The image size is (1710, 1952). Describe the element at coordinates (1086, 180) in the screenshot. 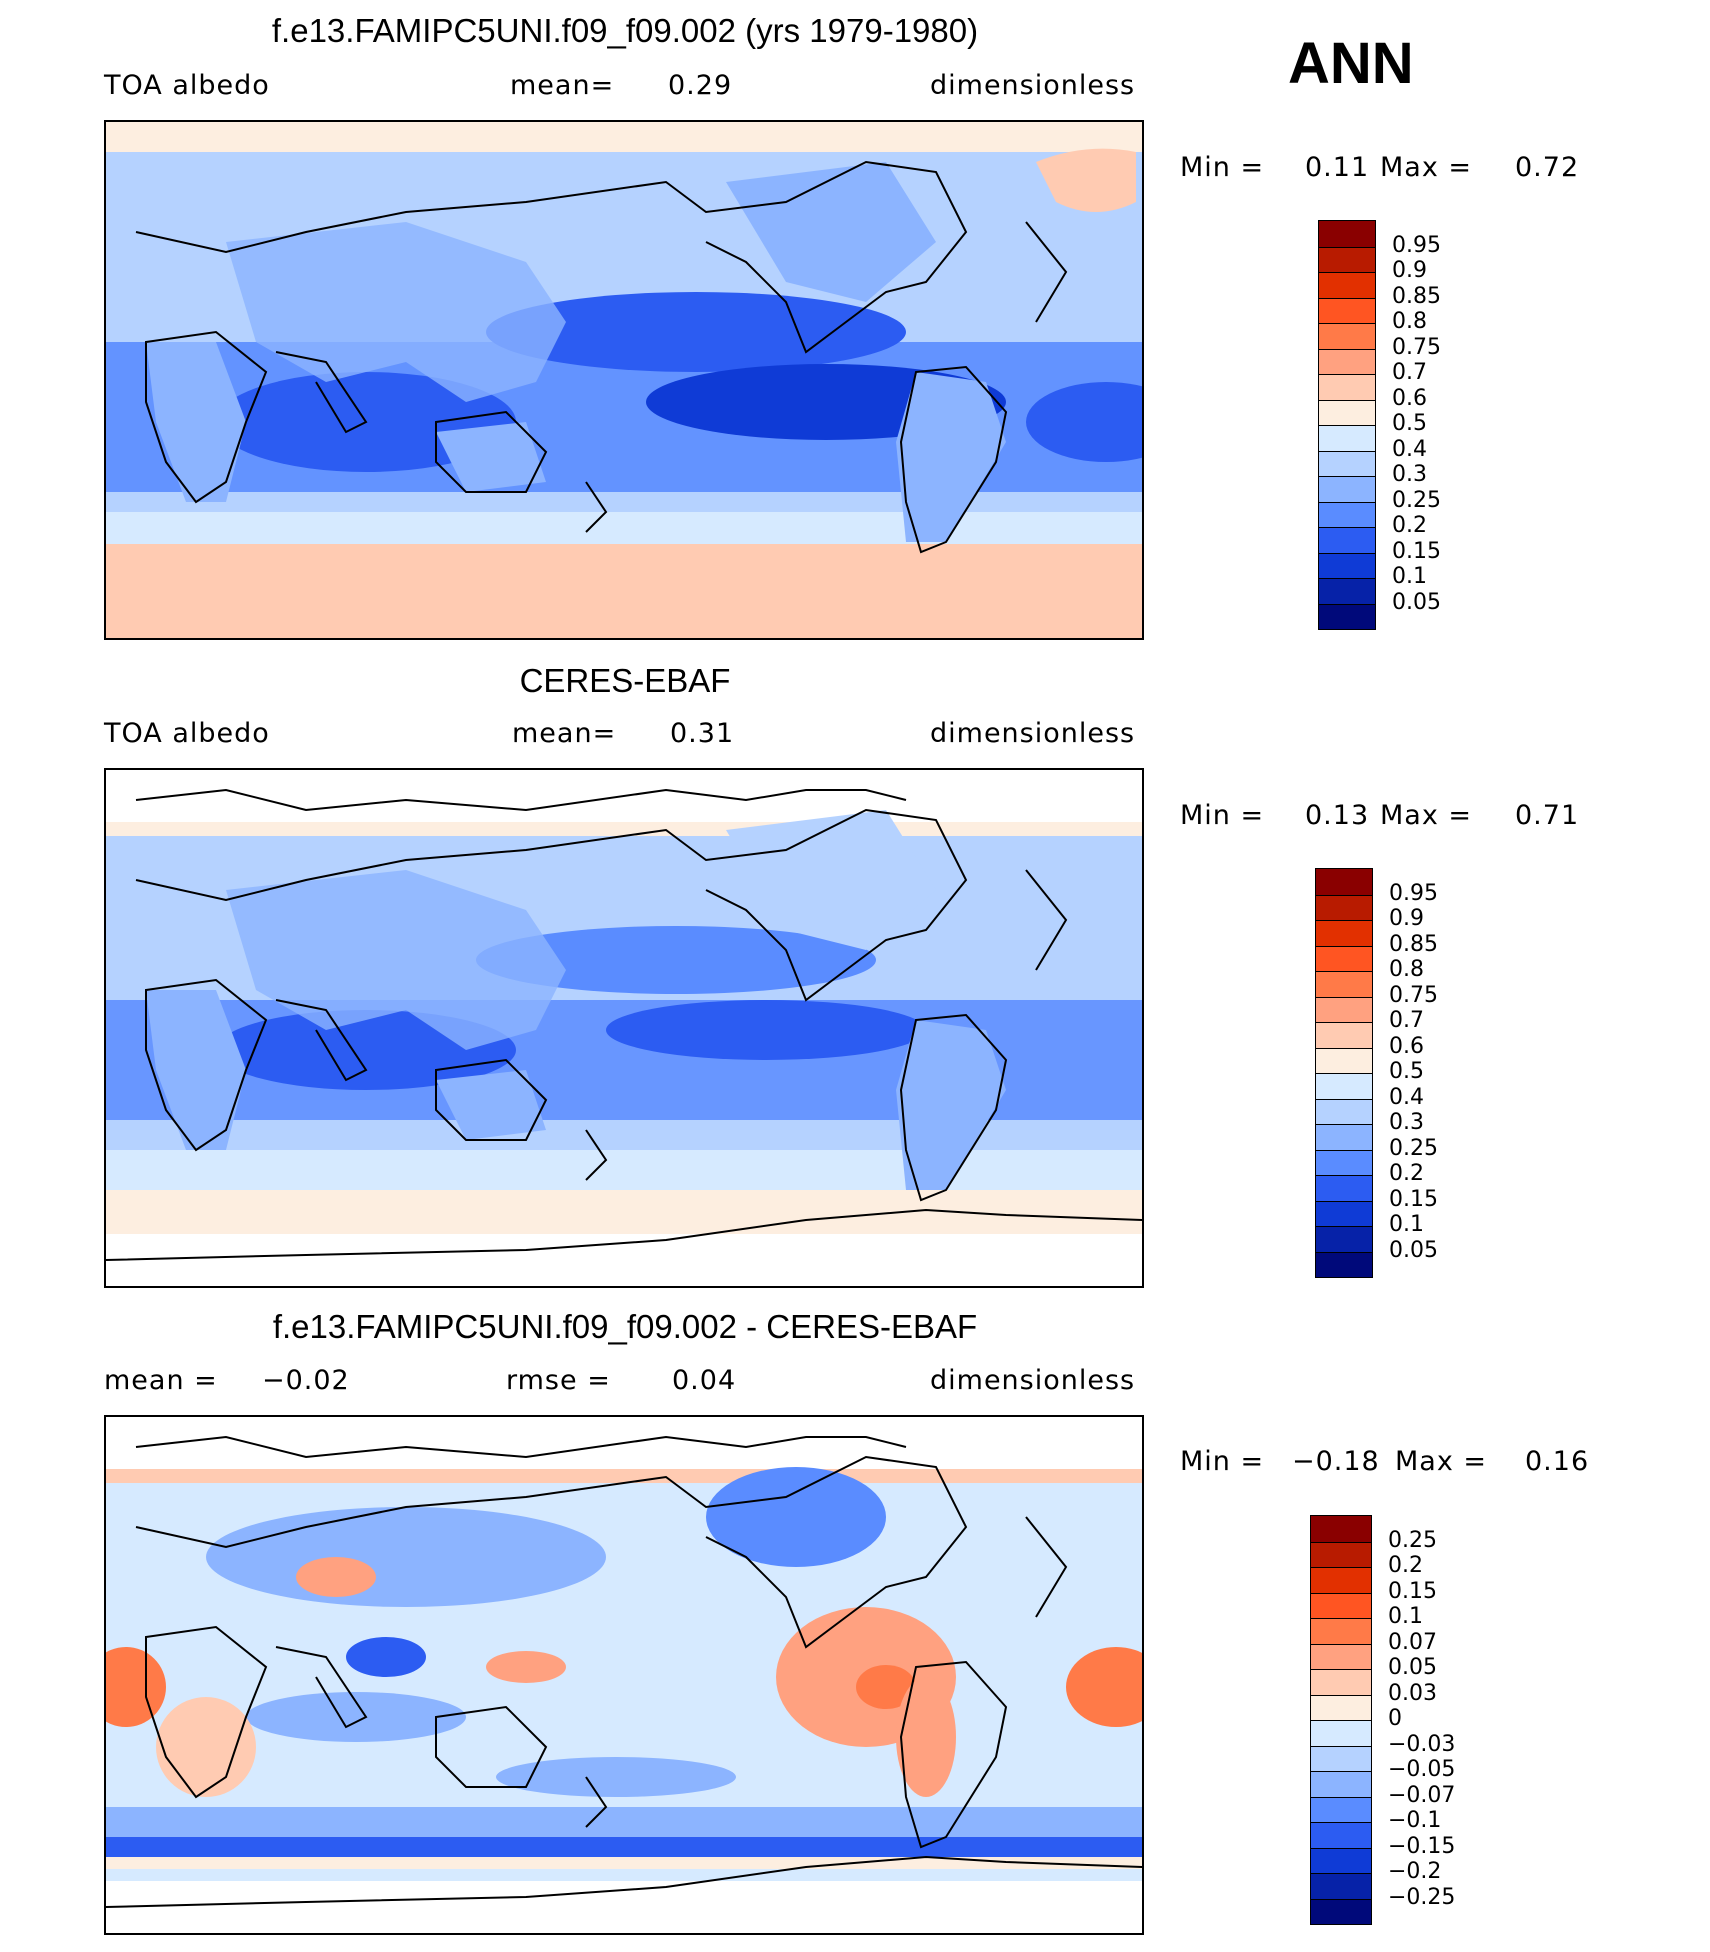

I see `panel-1-greenland` at that location.